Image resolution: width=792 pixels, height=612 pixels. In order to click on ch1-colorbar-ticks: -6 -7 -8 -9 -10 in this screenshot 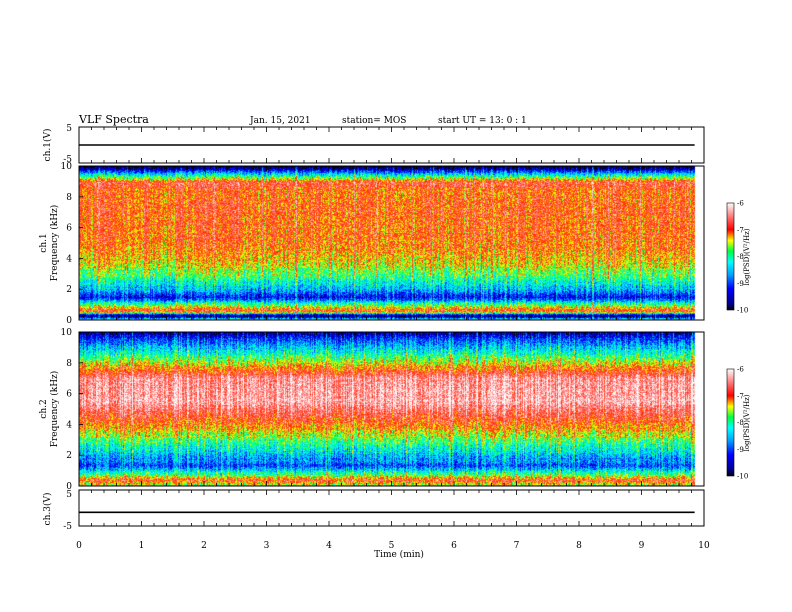, I will do `click(742, 257)`.